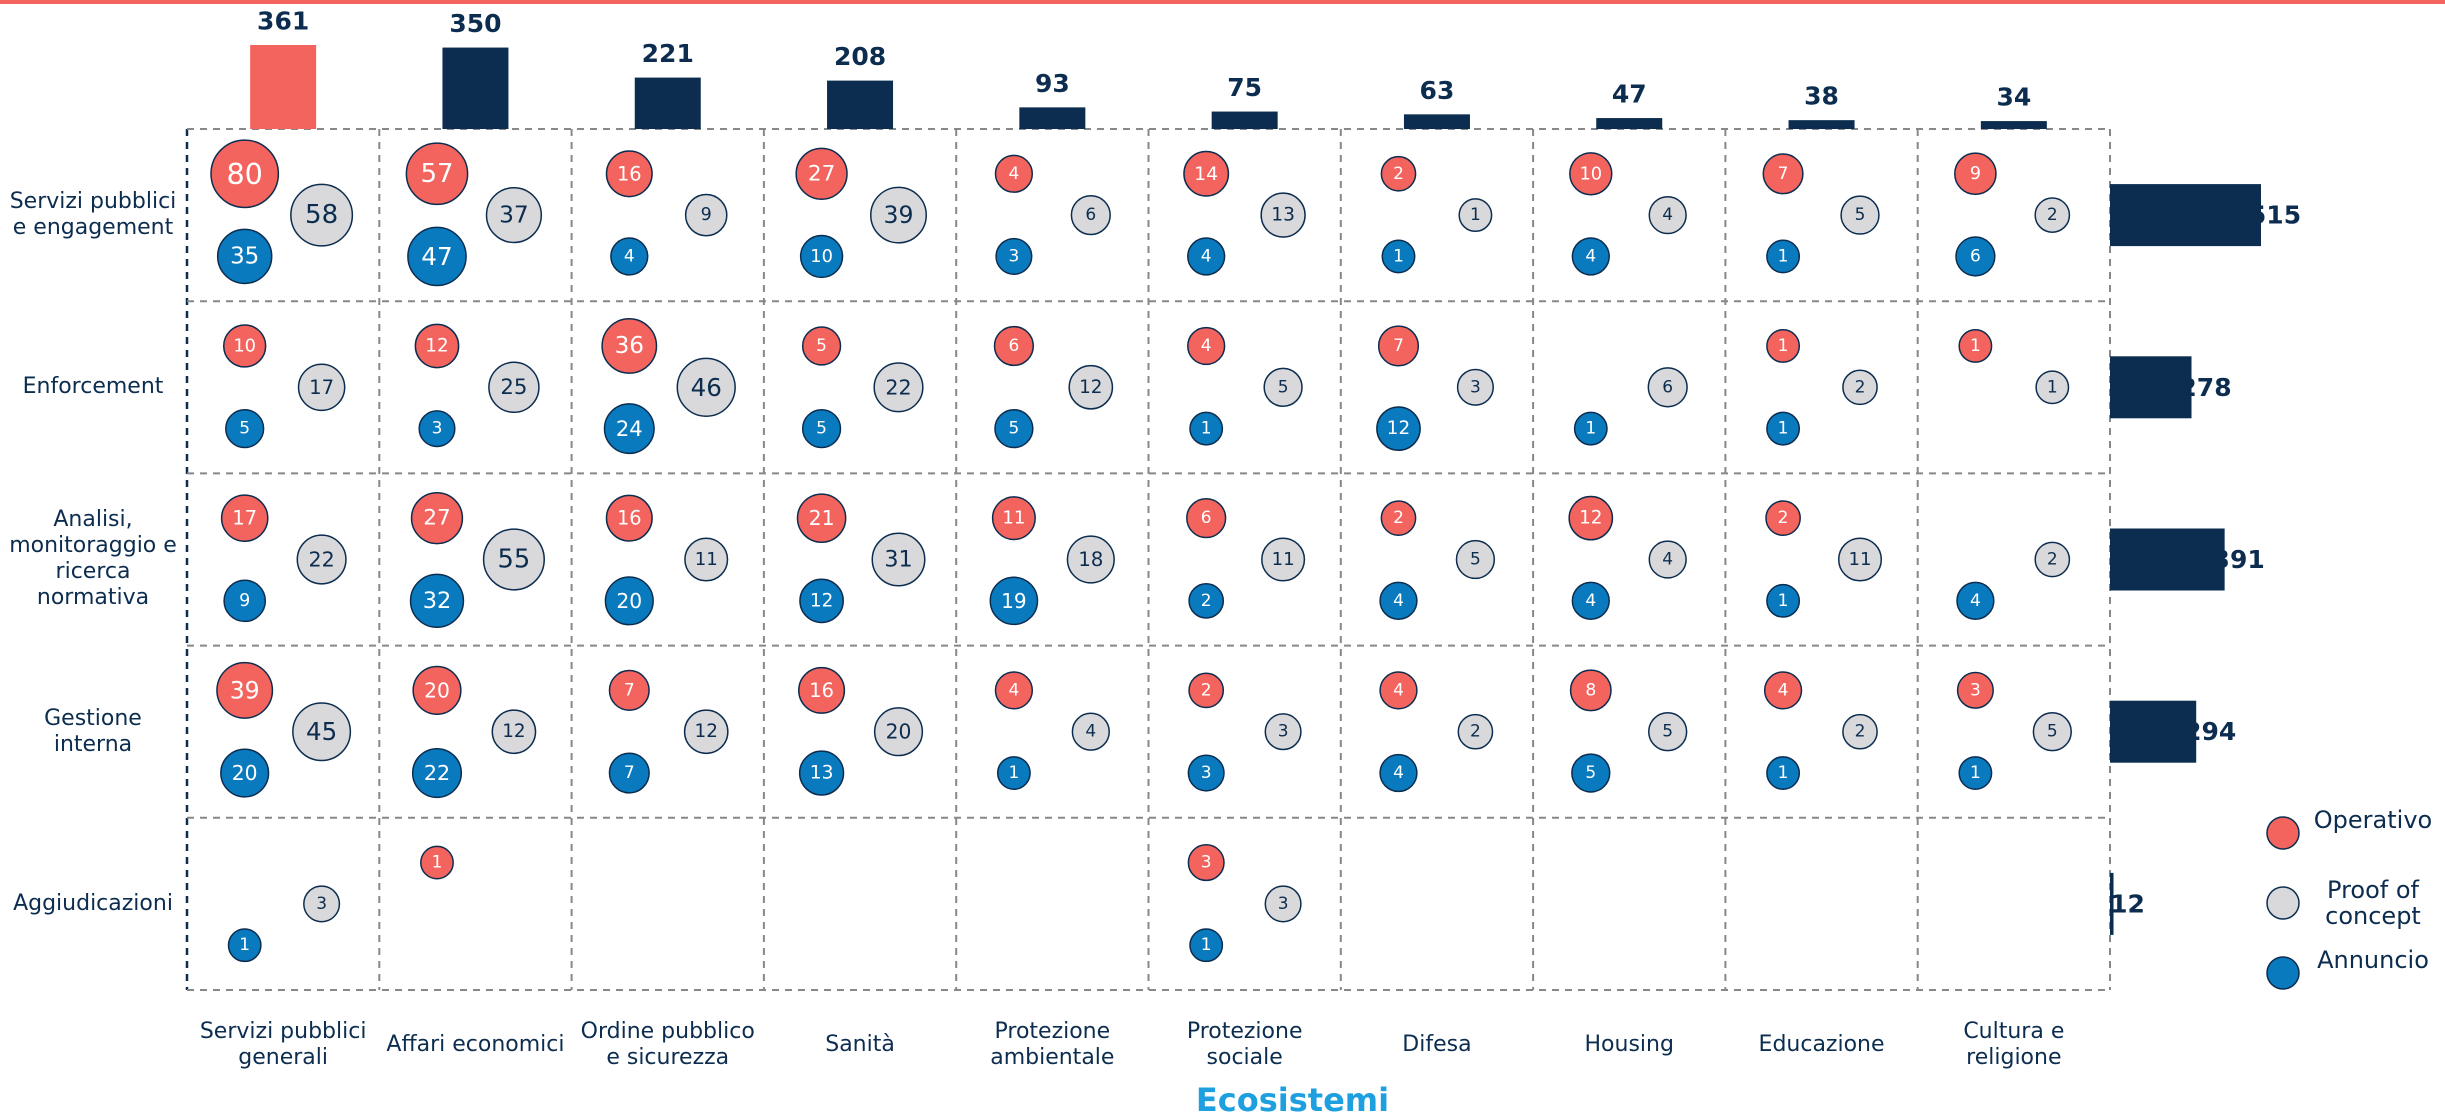 This screenshot has width=2445, height=1119. What do you see at coordinates (706, 215) in the screenshot?
I see `bubble-label: 9` at bounding box center [706, 215].